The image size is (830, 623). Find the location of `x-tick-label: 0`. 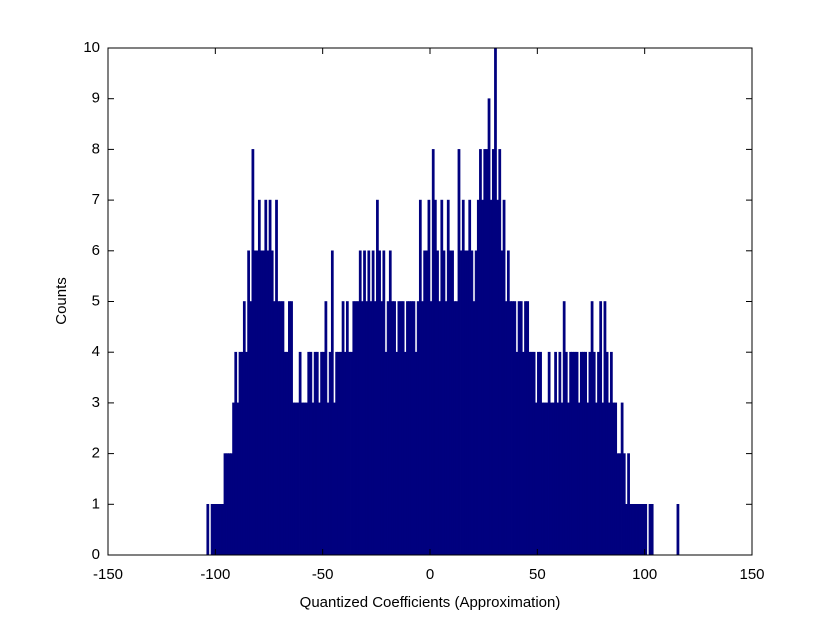

x-tick-label: 0 is located at coordinates (430, 574).